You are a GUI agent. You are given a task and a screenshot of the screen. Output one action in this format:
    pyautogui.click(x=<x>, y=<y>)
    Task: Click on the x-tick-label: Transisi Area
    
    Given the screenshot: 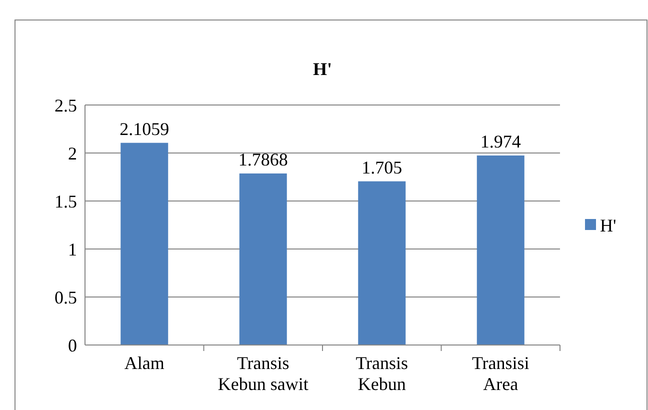 What is the action you would take?
    pyautogui.click(x=501, y=373)
    